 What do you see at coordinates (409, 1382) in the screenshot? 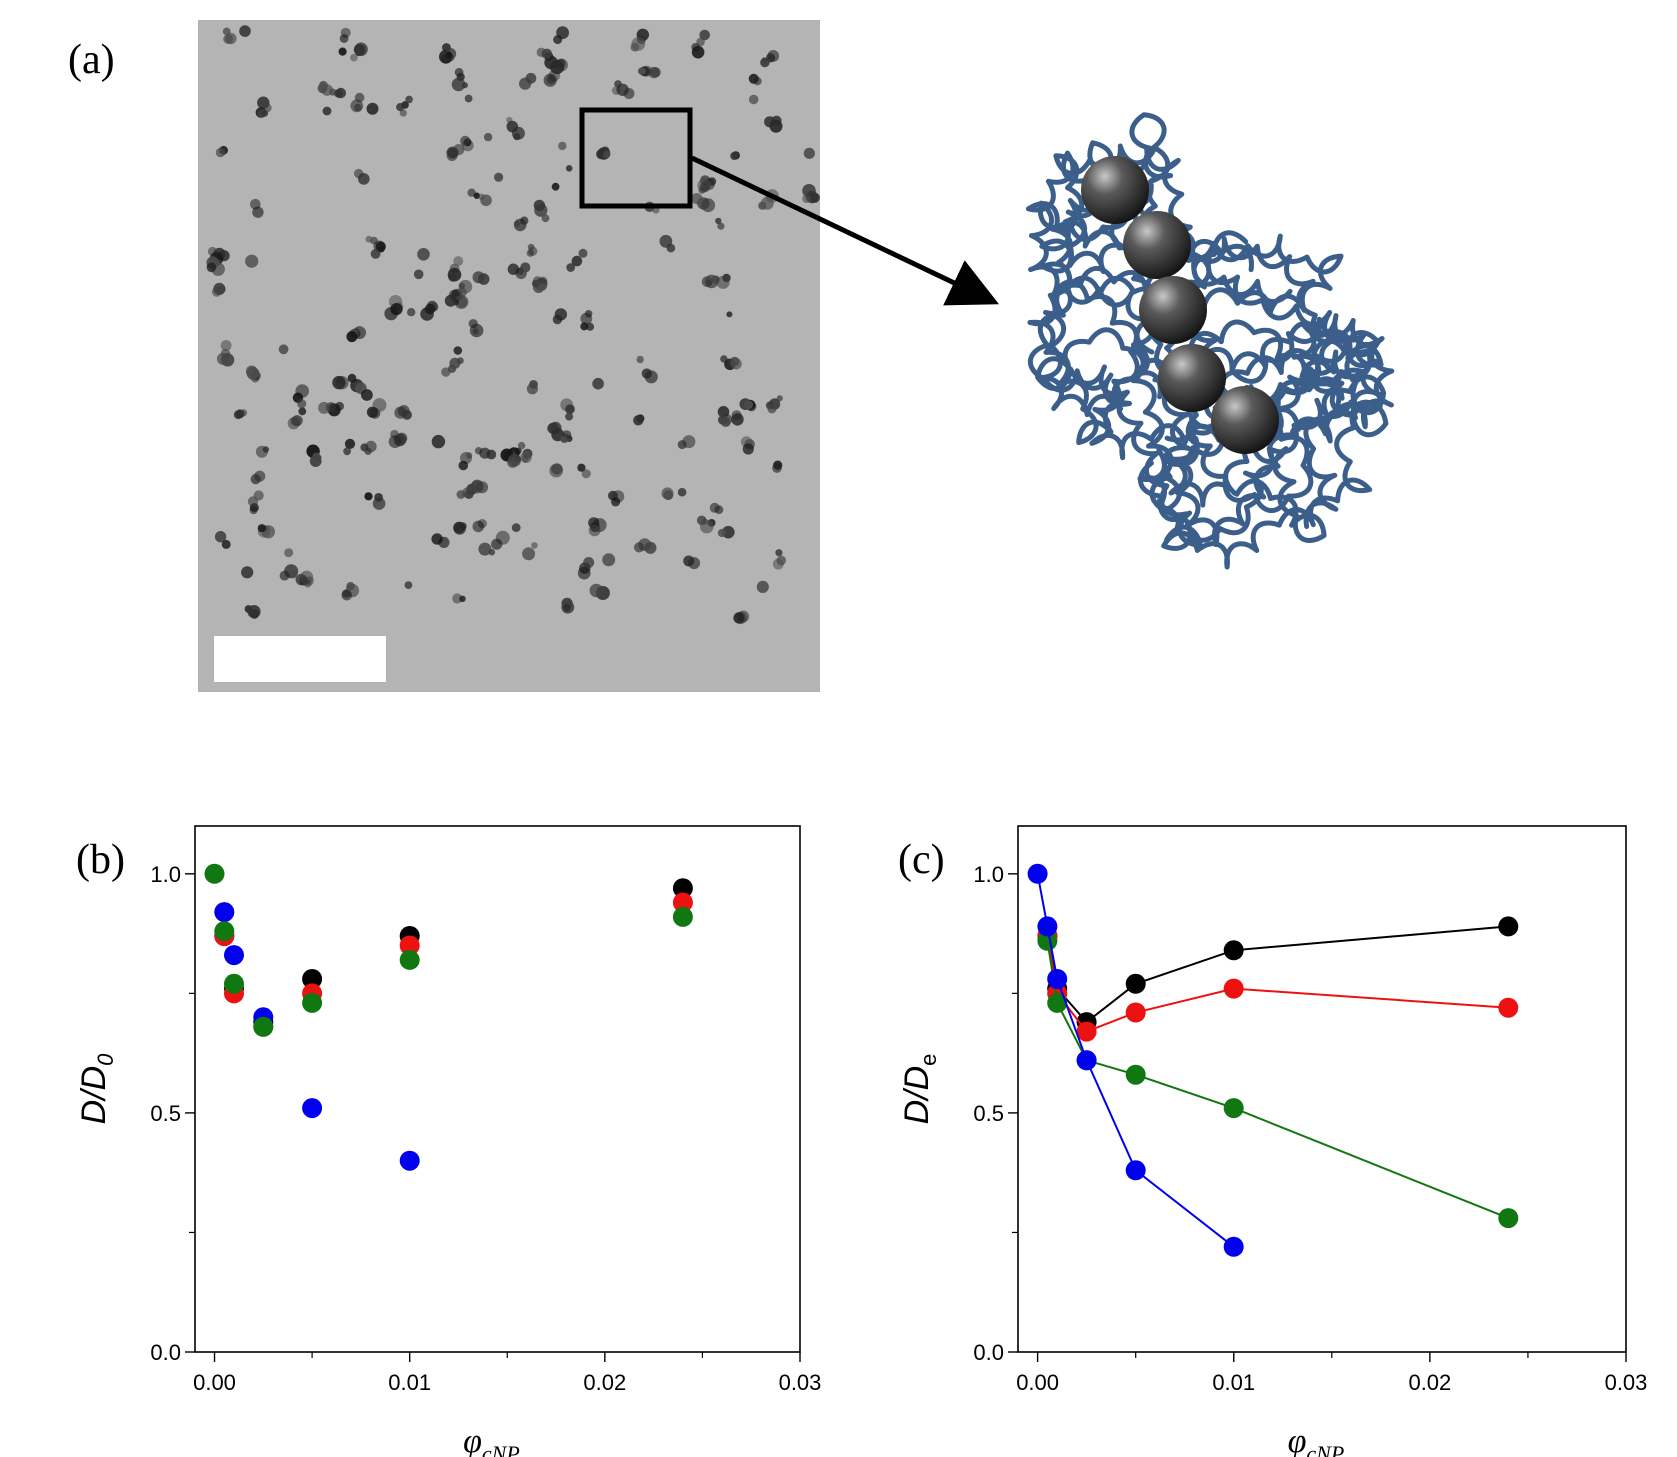
I see `x-tick-label: 0.01` at bounding box center [409, 1382].